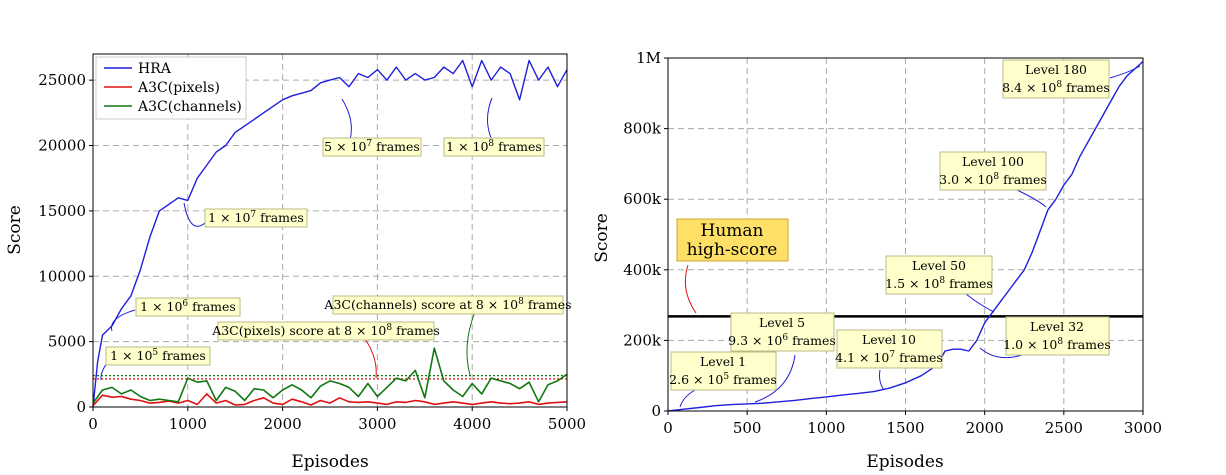  Describe the element at coordinates (1057, 326) in the screenshot. I see `svg-text: Level 32` at that location.